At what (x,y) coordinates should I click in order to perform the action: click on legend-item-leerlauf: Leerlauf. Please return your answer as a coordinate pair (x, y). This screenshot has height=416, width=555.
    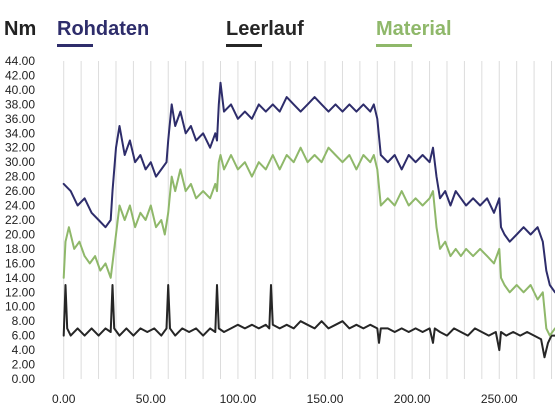
    Looking at the image, I should click on (265, 32).